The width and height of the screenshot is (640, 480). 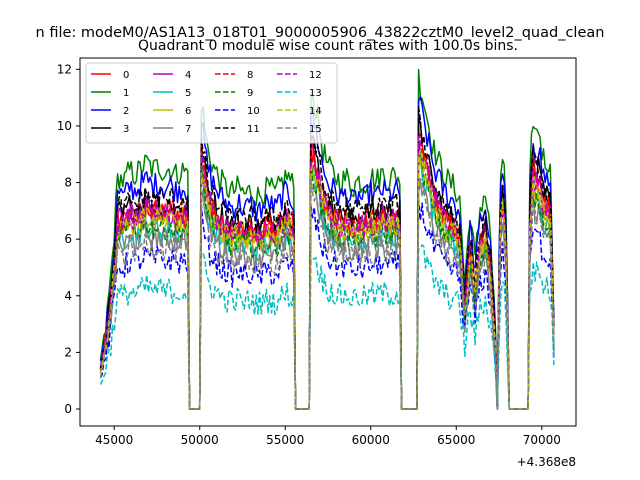 What do you see at coordinates (68, 239) in the screenshot?
I see `y-tick-label: 6` at bounding box center [68, 239].